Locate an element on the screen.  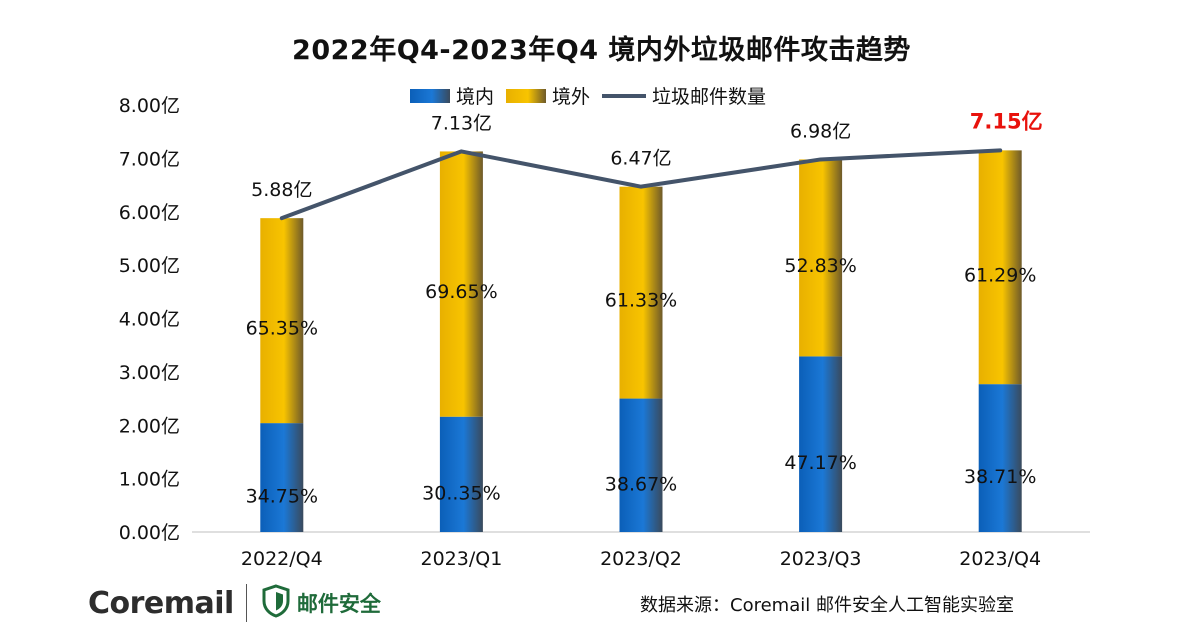
data-label-domestic: 38.67% is located at coordinates (641, 484).